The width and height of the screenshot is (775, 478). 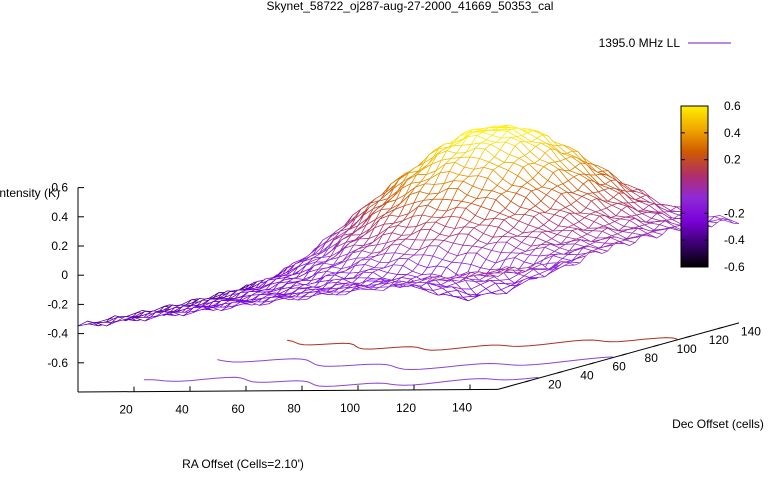 I want to click on y-tick-label: 140, so click(x=751, y=331).